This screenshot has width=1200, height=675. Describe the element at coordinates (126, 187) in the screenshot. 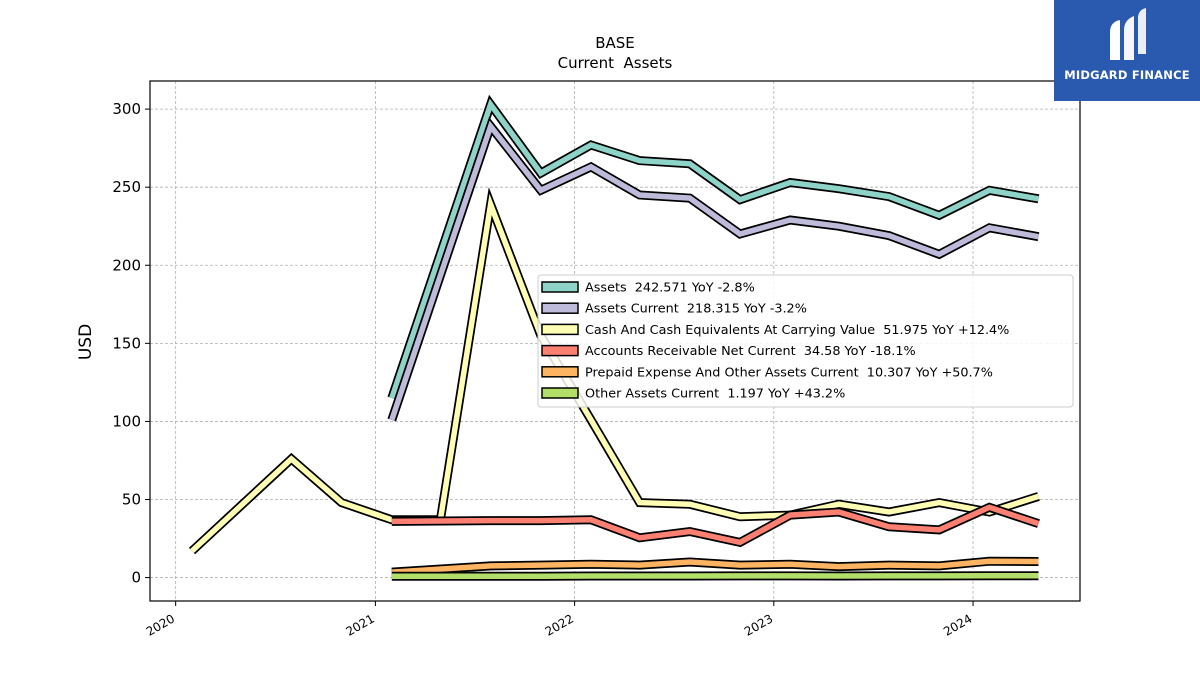

I see `y-tick-label: 250` at that location.